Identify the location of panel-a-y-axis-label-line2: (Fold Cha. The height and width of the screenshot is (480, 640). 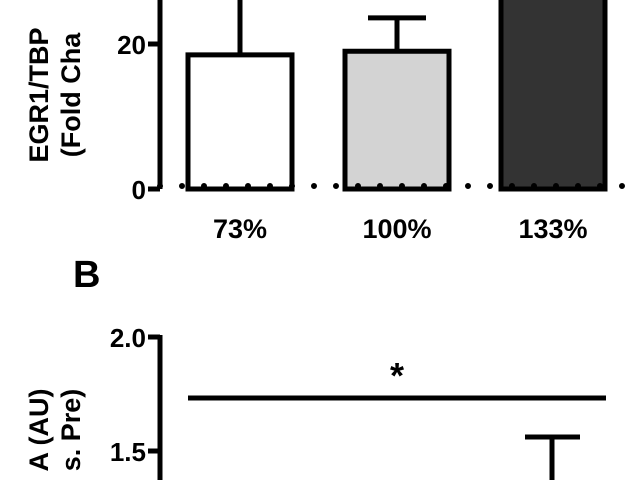
(71, 94).